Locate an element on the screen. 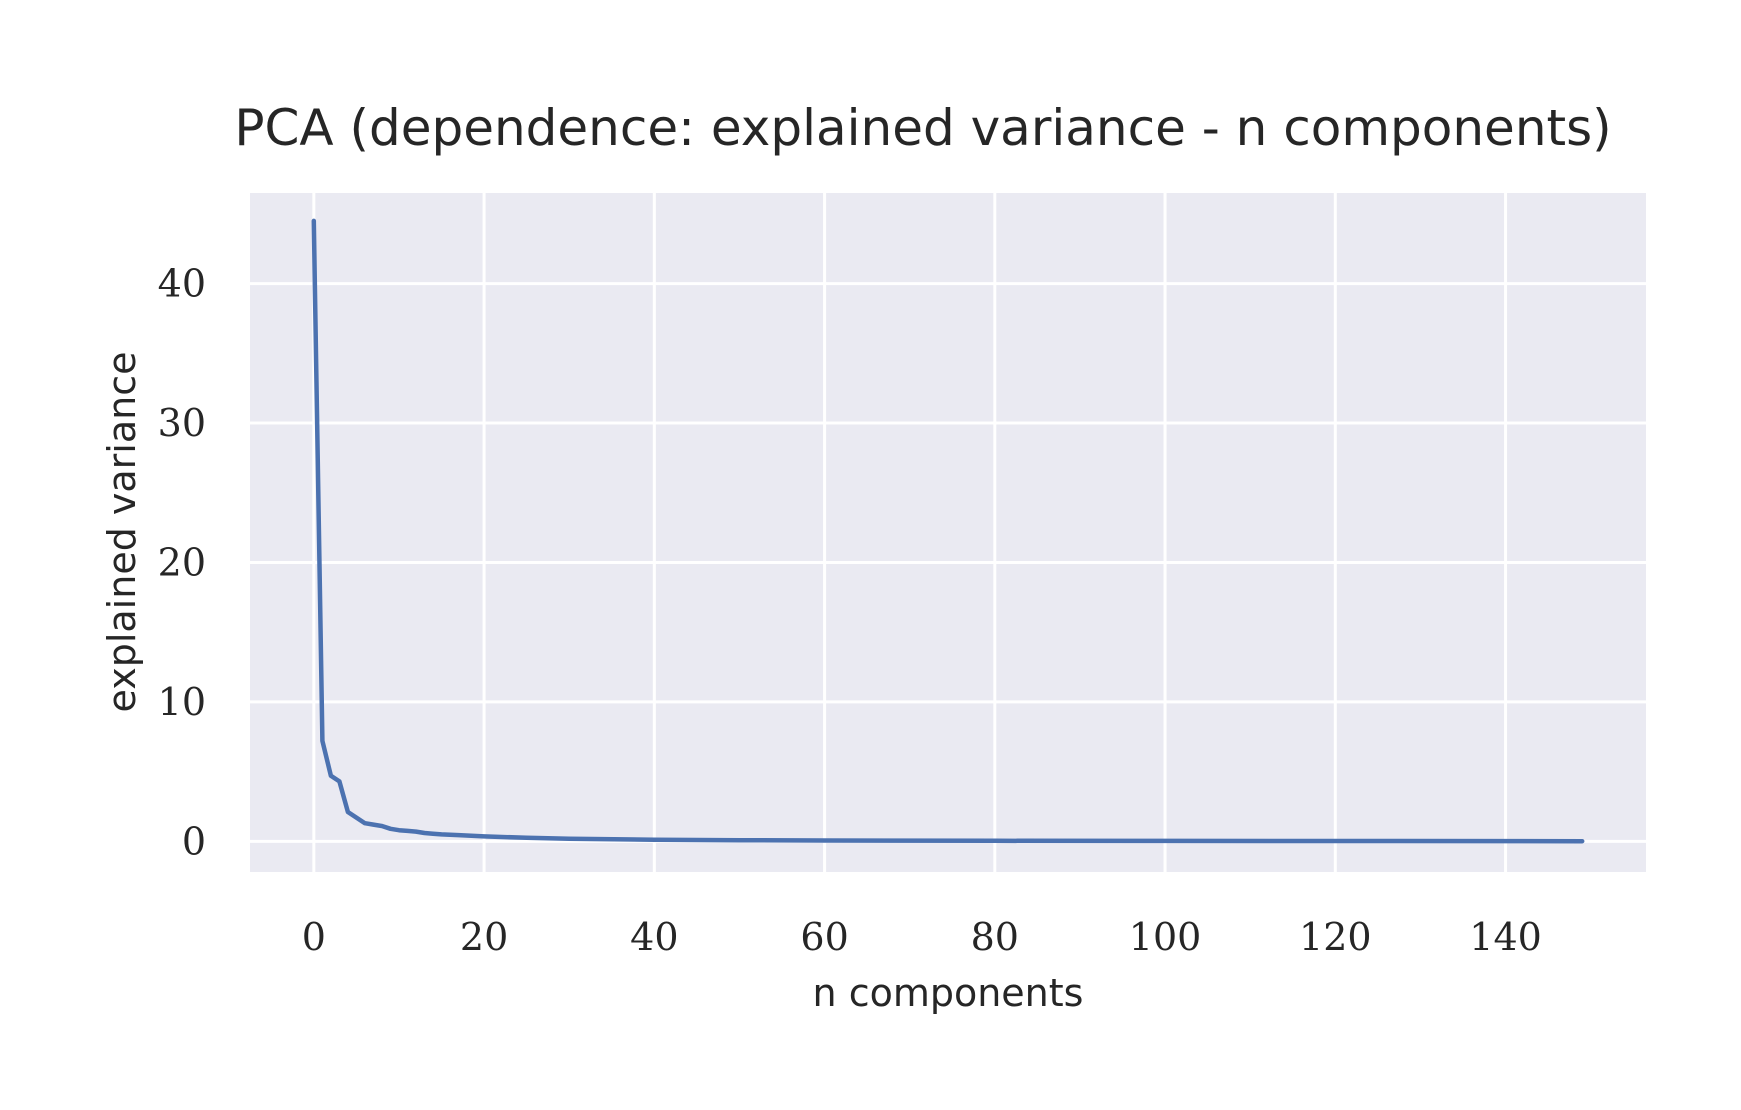 This screenshot has height=1110, width=1741. y-tick-label: 10 is located at coordinates (182, 702).